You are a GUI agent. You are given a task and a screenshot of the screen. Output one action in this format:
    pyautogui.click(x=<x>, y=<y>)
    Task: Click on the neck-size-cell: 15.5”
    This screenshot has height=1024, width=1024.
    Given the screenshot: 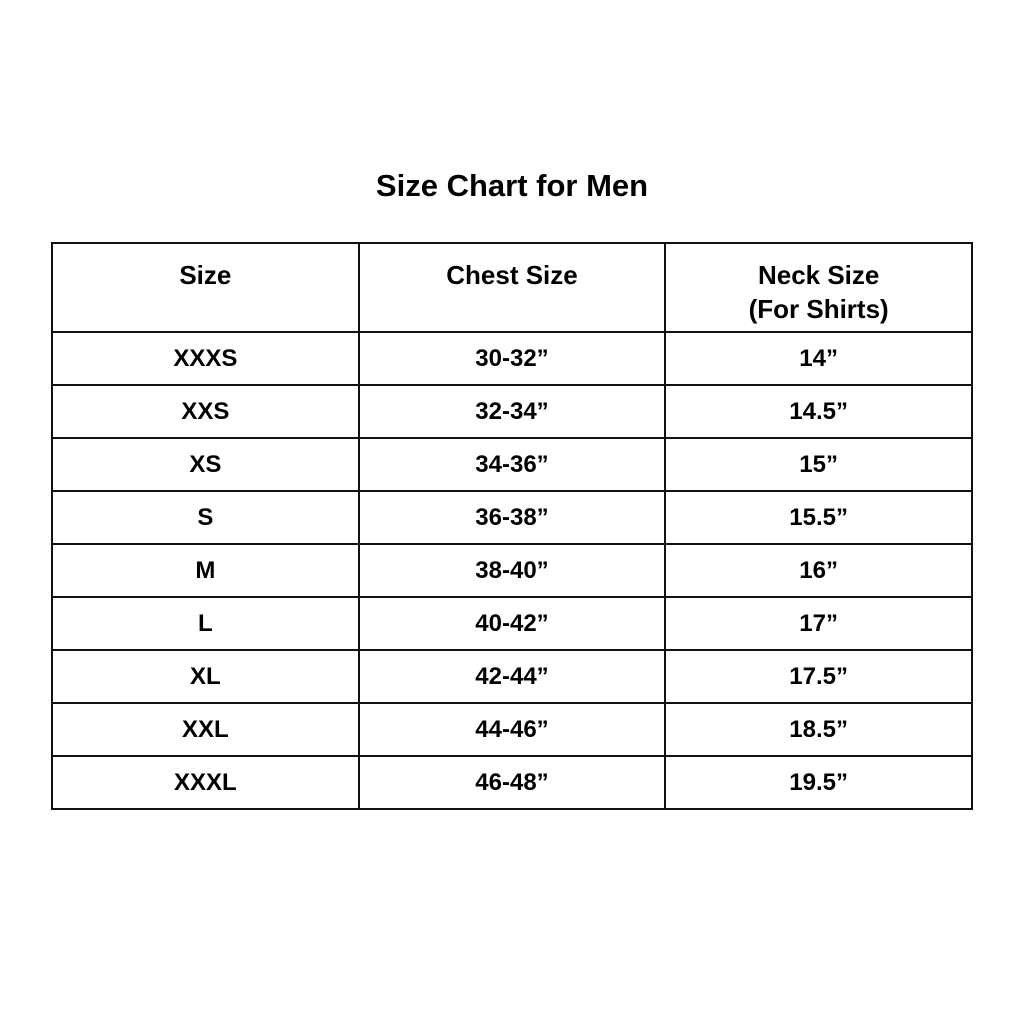 What is the action you would take?
    pyautogui.click(x=818, y=517)
    